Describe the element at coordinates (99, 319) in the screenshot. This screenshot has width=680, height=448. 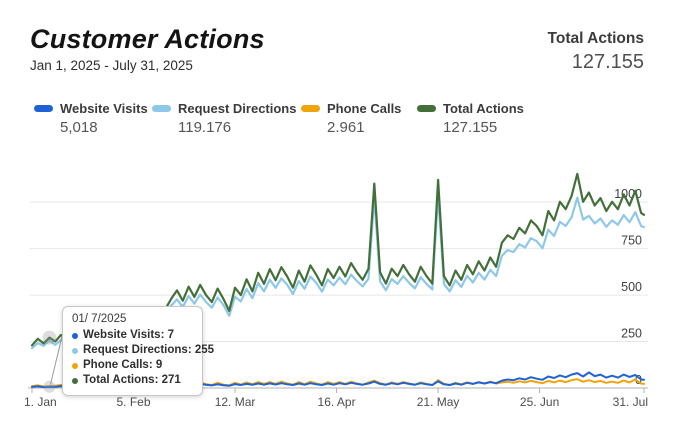
I see `tooltip-date: 01/ 7/2025` at that location.